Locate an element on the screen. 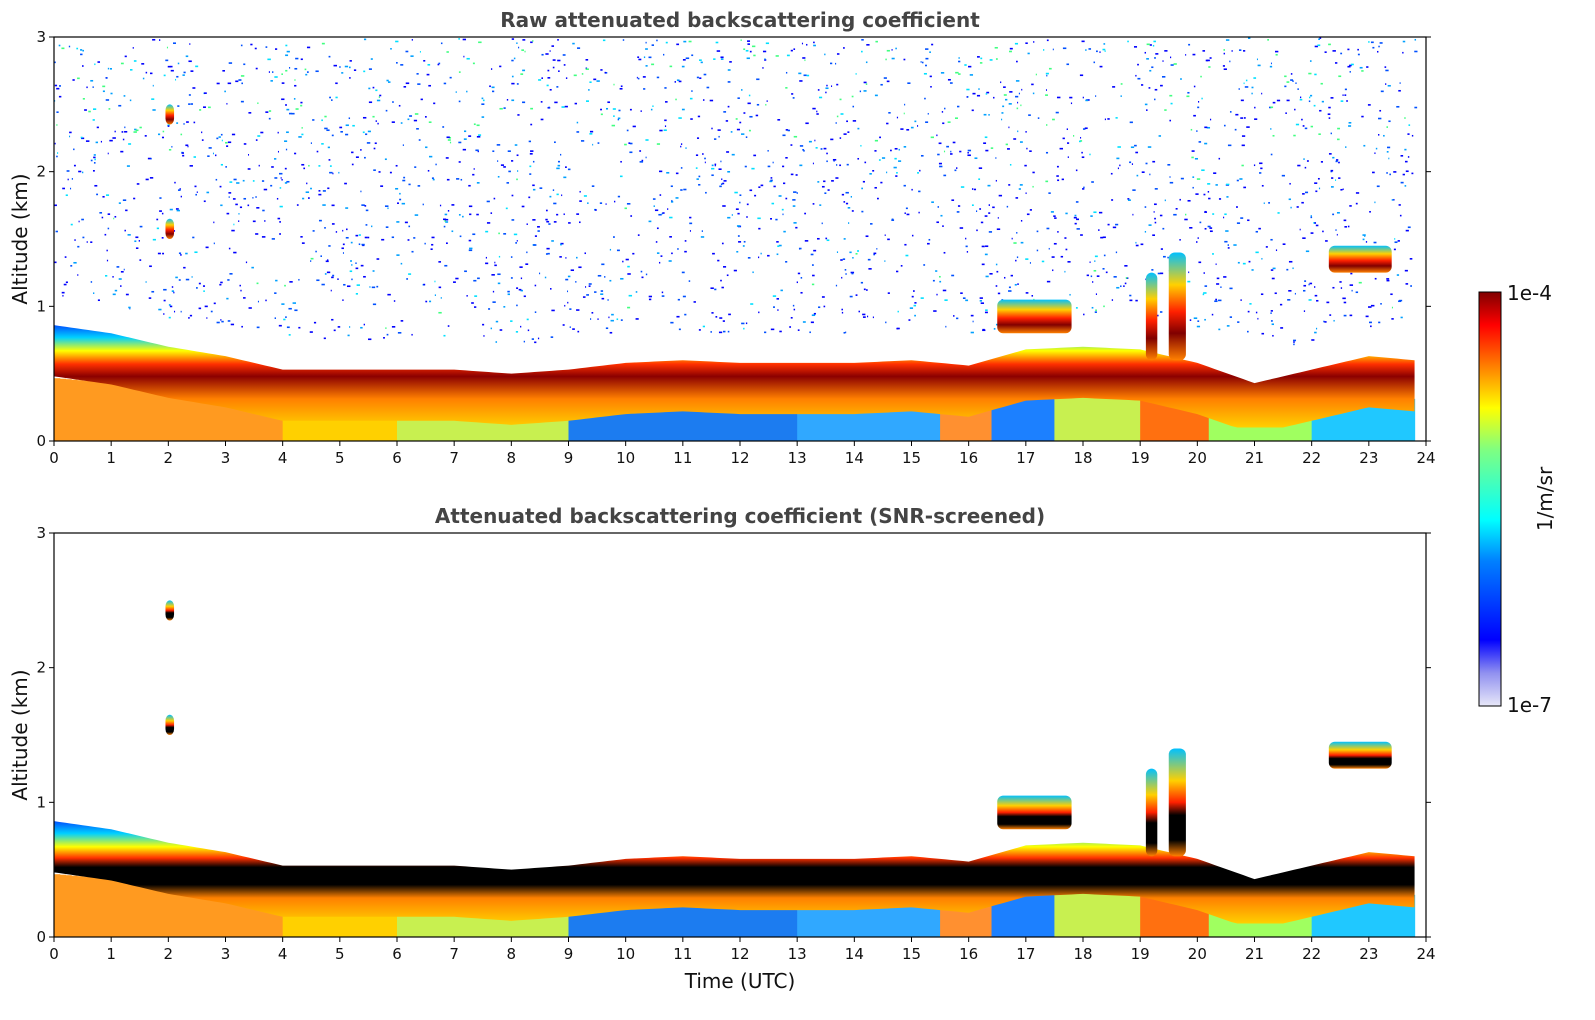 Image resolution: width=1595 pixels, height=1020 pixels. x-tick-label: 7 is located at coordinates (454, 458).